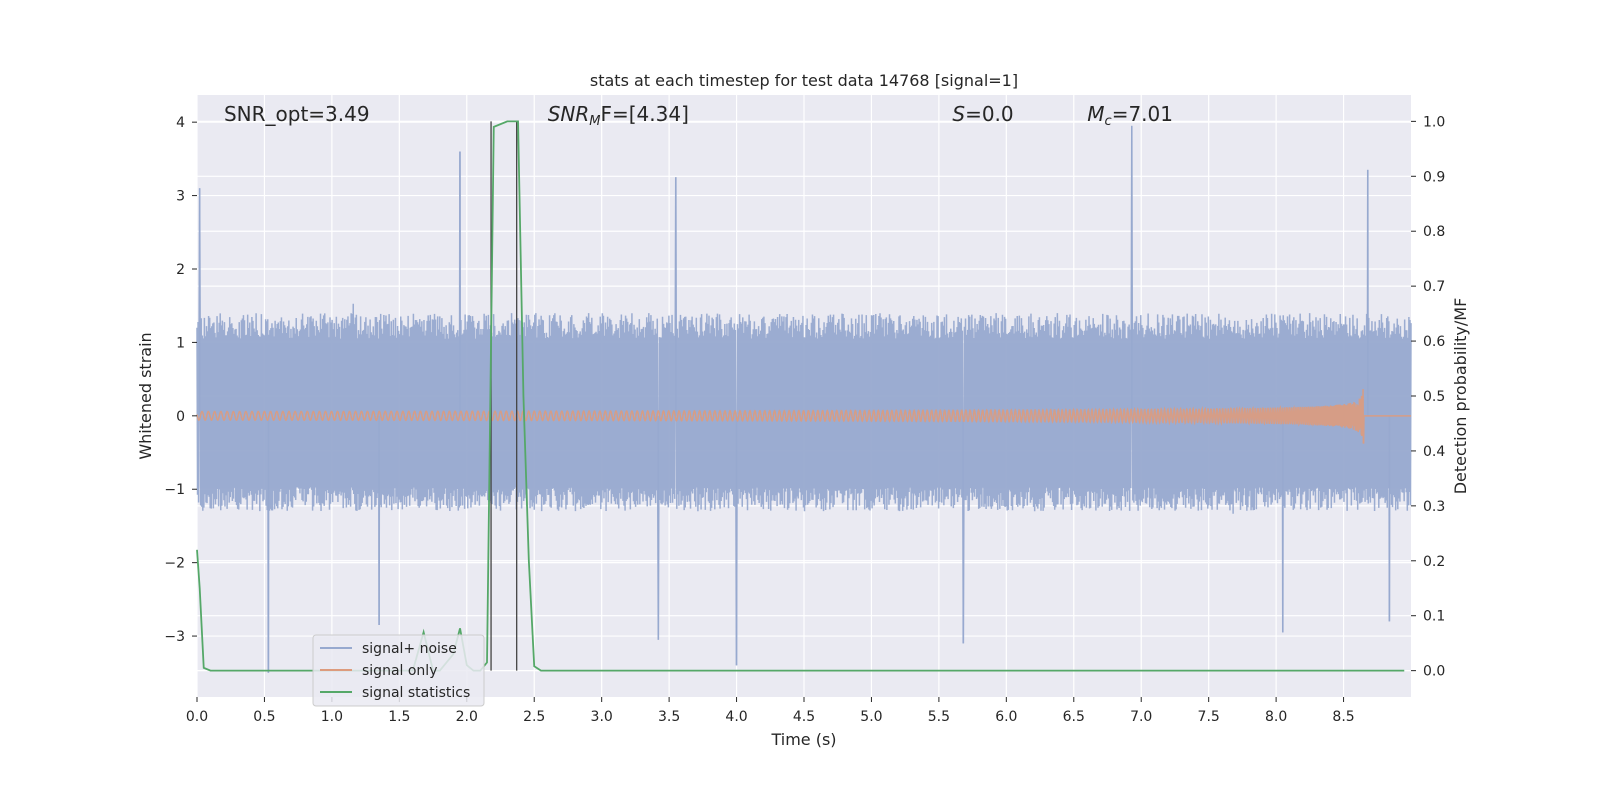 This screenshot has width=1600, height=800. I want to click on y-tick-label: −3, so click(174, 637).